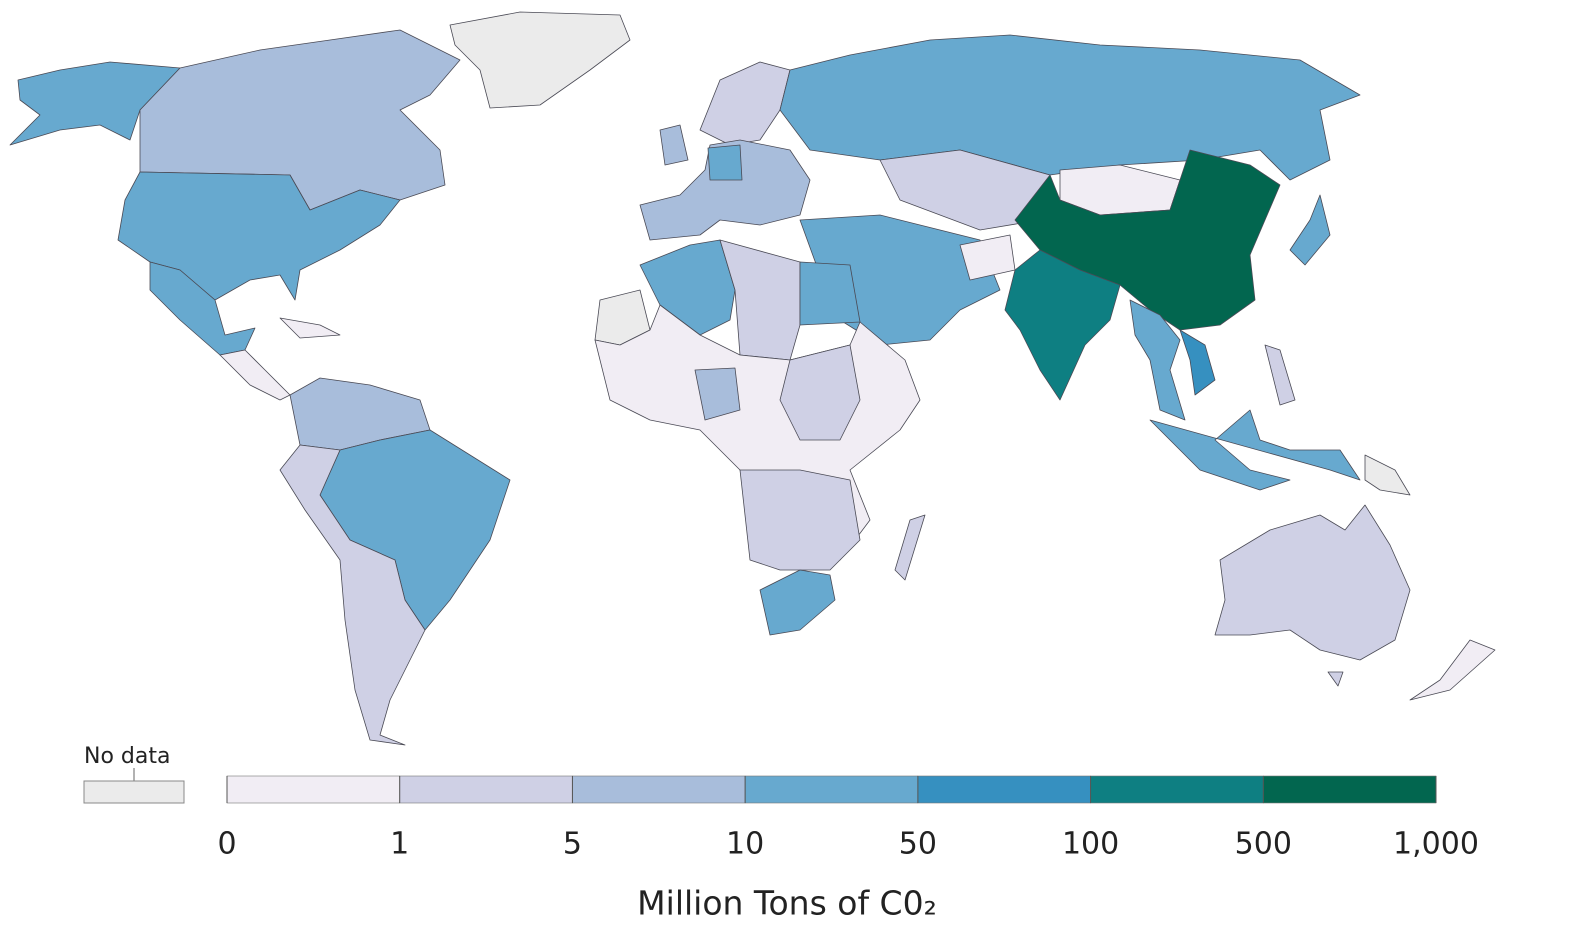 This screenshot has height=945, width=1578. Describe the element at coordinates (987, 257) in the screenshot. I see `afghanistan` at that location.